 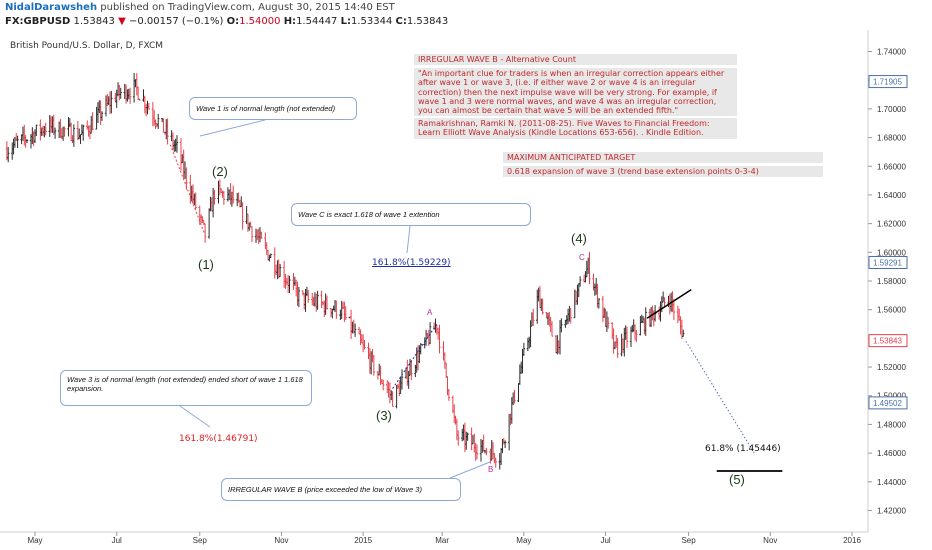 I want to click on callout-wave-b-pointer, so click(x=470, y=470).